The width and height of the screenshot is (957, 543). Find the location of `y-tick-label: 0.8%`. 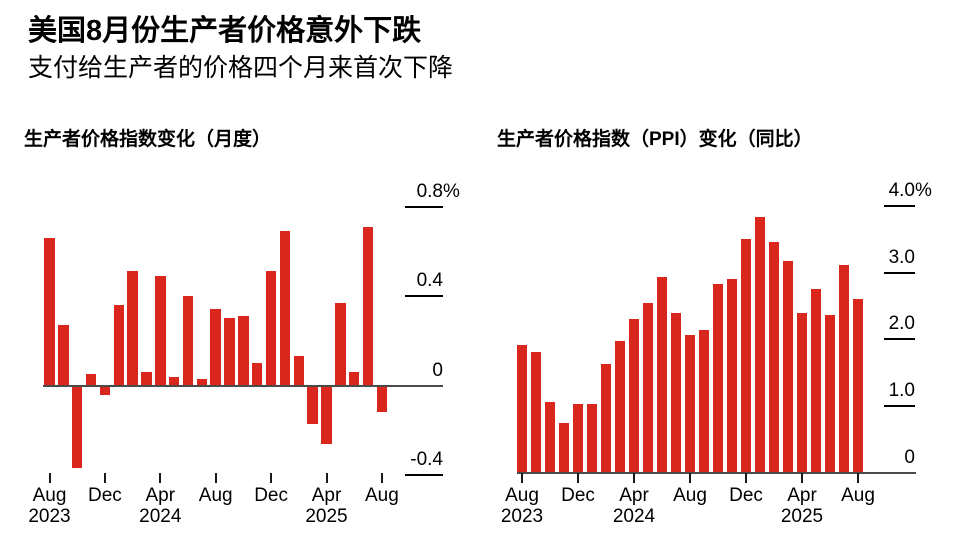

y-tick-label: 0.8% is located at coordinates (438, 191).